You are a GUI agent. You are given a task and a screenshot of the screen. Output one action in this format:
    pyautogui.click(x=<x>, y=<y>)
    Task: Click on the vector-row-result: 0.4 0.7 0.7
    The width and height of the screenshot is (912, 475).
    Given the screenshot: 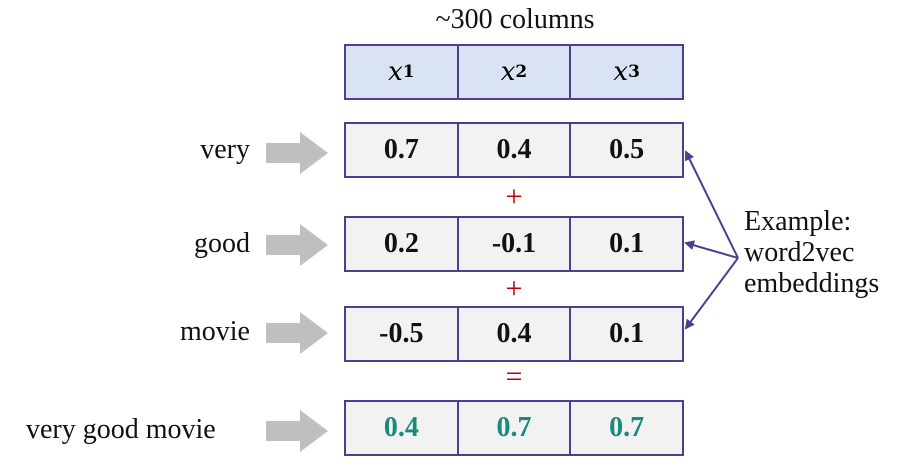 What is the action you would take?
    pyautogui.click(x=514, y=428)
    